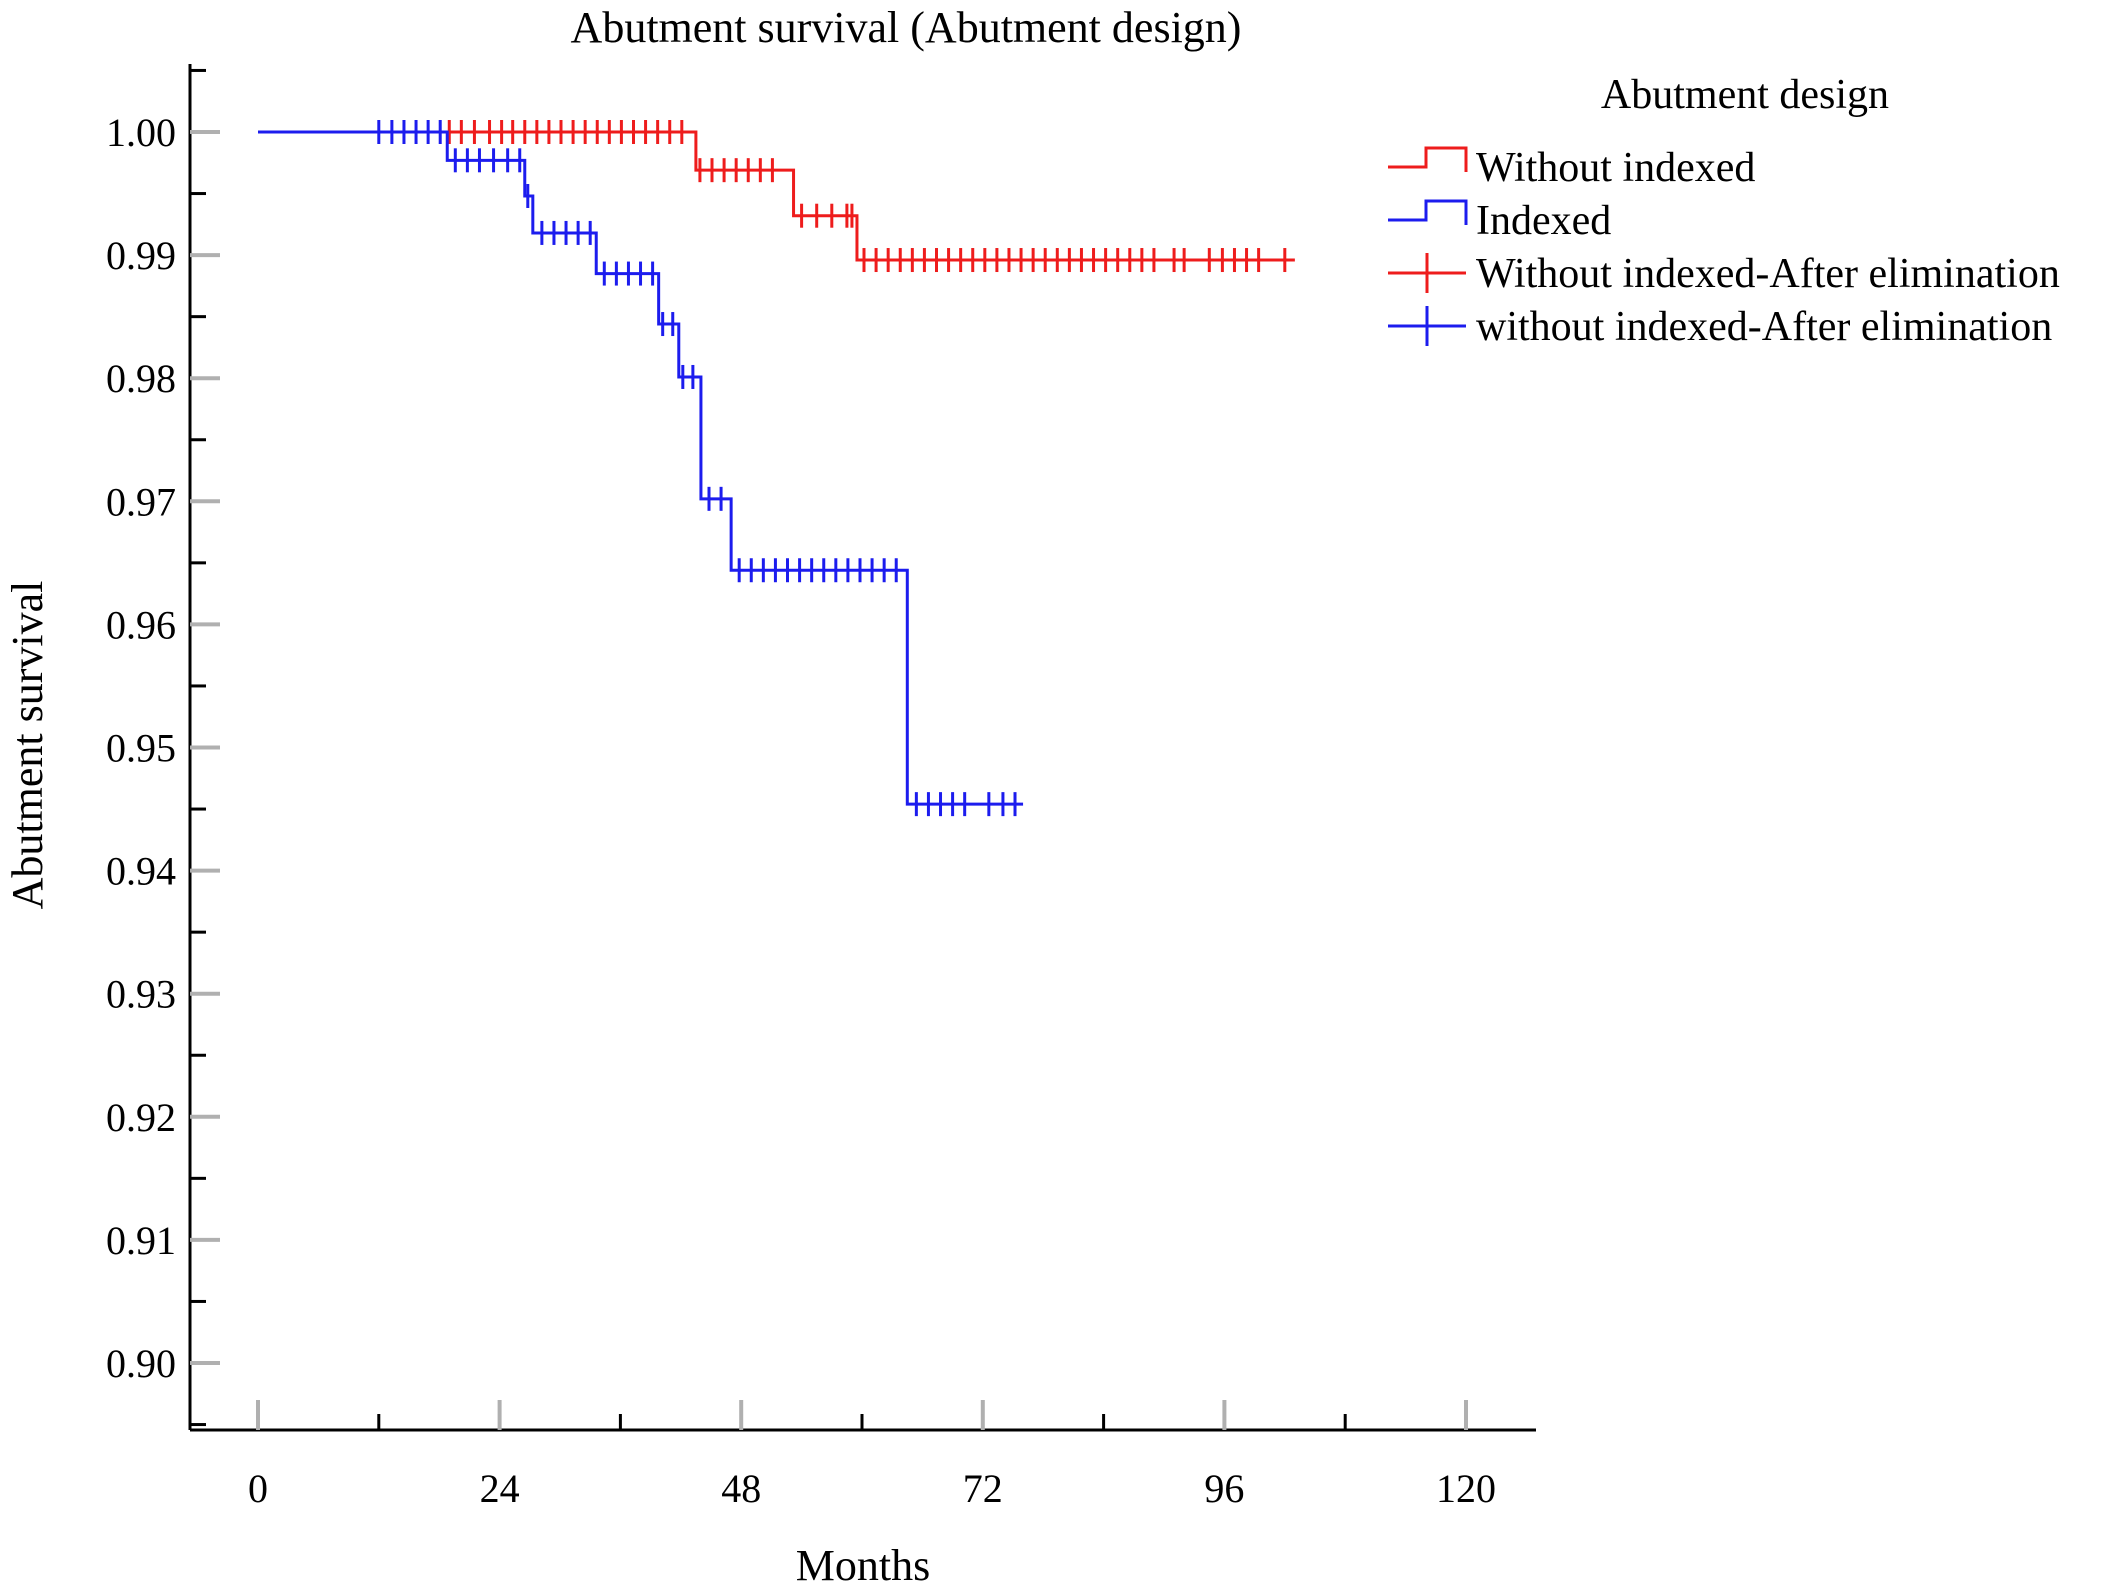  What do you see at coordinates (1615, 168) in the screenshot?
I see `legend-label: Without indexed` at bounding box center [1615, 168].